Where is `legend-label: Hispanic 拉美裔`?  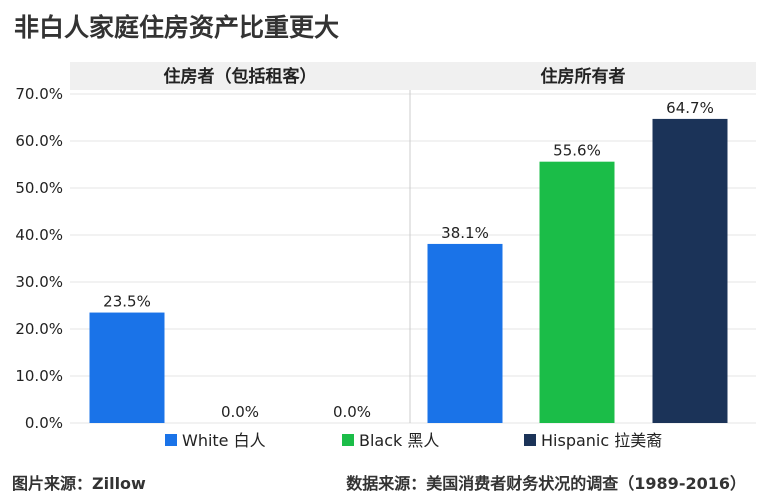 legend-label: Hispanic 拉美裔 is located at coordinates (601, 440).